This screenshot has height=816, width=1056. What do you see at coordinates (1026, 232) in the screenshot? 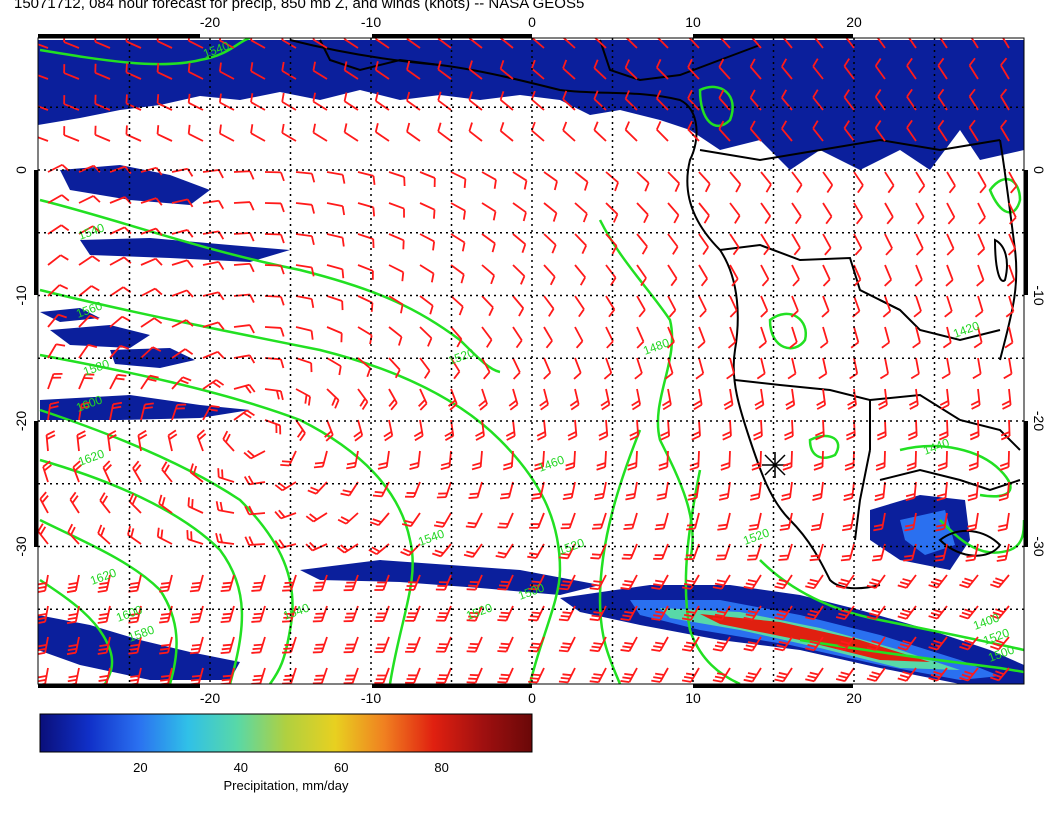
I see `frame-bar-right` at bounding box center [1026, 232].